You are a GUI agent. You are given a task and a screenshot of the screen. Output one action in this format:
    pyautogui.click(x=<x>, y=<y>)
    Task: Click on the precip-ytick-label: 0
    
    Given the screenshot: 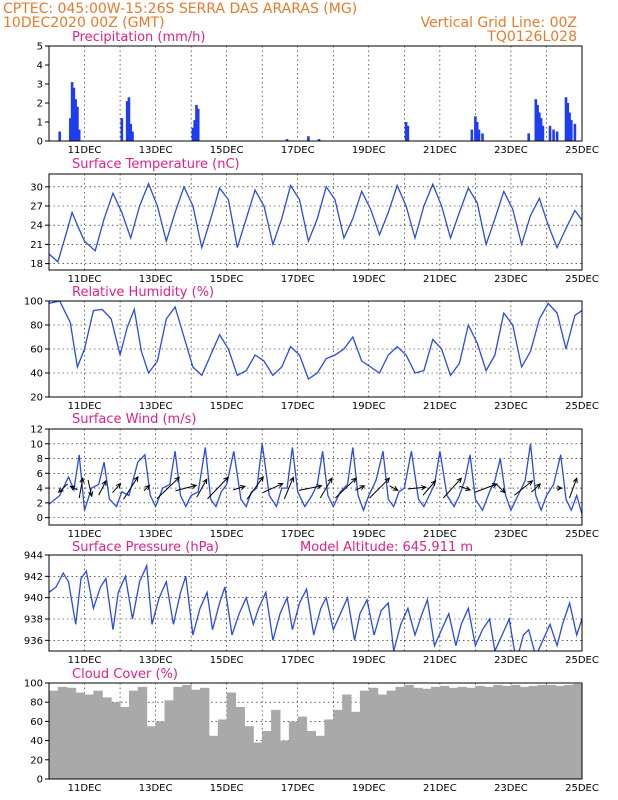 What is the action you would take?
    pyautogui.click(x=40, y=142)
    